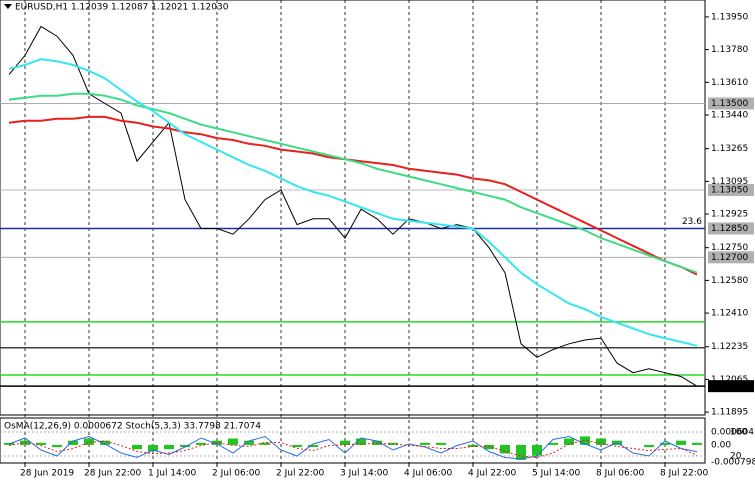 Image resolution: width=755 pixels, height=483 pixels. I want to click on x-tick-label: 8 Jul 06:00, so click(620, 474).